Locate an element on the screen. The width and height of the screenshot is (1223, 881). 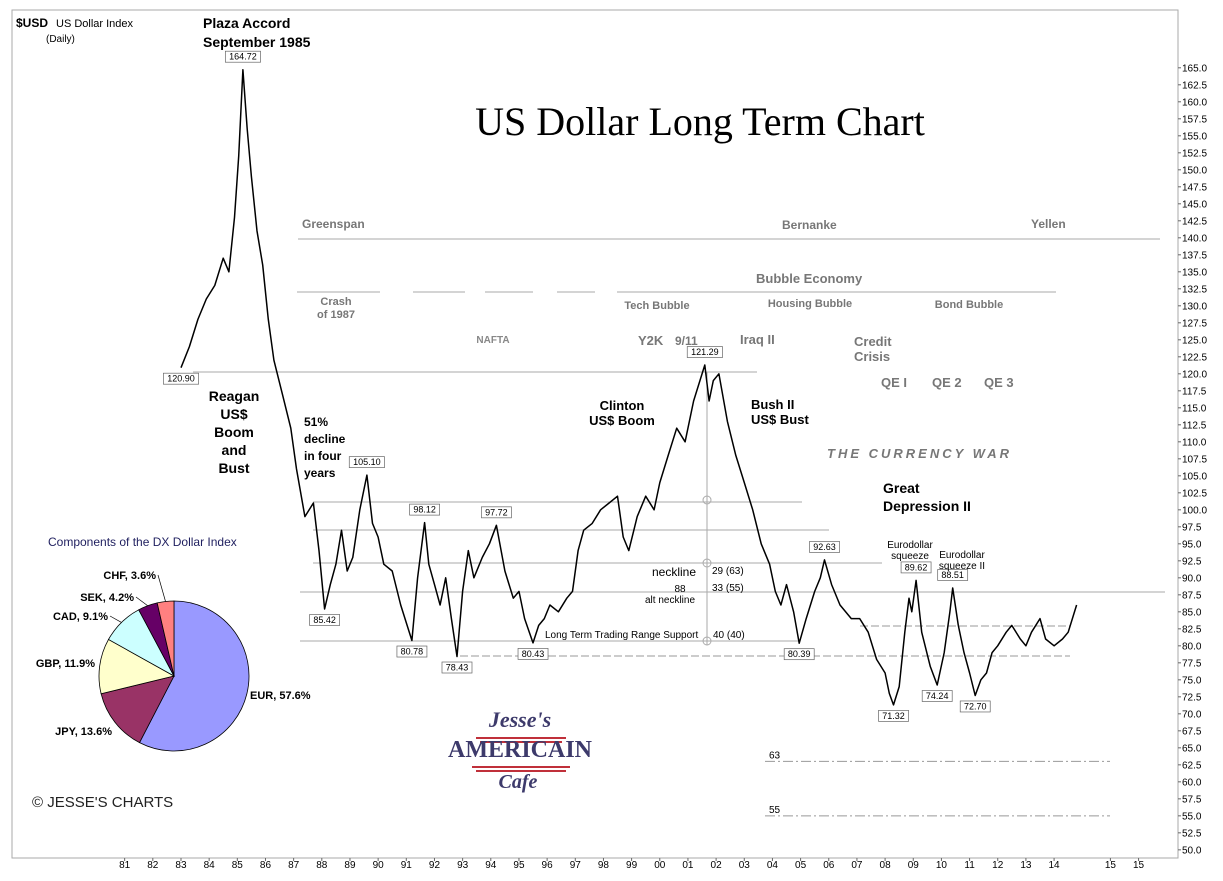
x-tick-label: 90 is located at coordinates (379, 865).